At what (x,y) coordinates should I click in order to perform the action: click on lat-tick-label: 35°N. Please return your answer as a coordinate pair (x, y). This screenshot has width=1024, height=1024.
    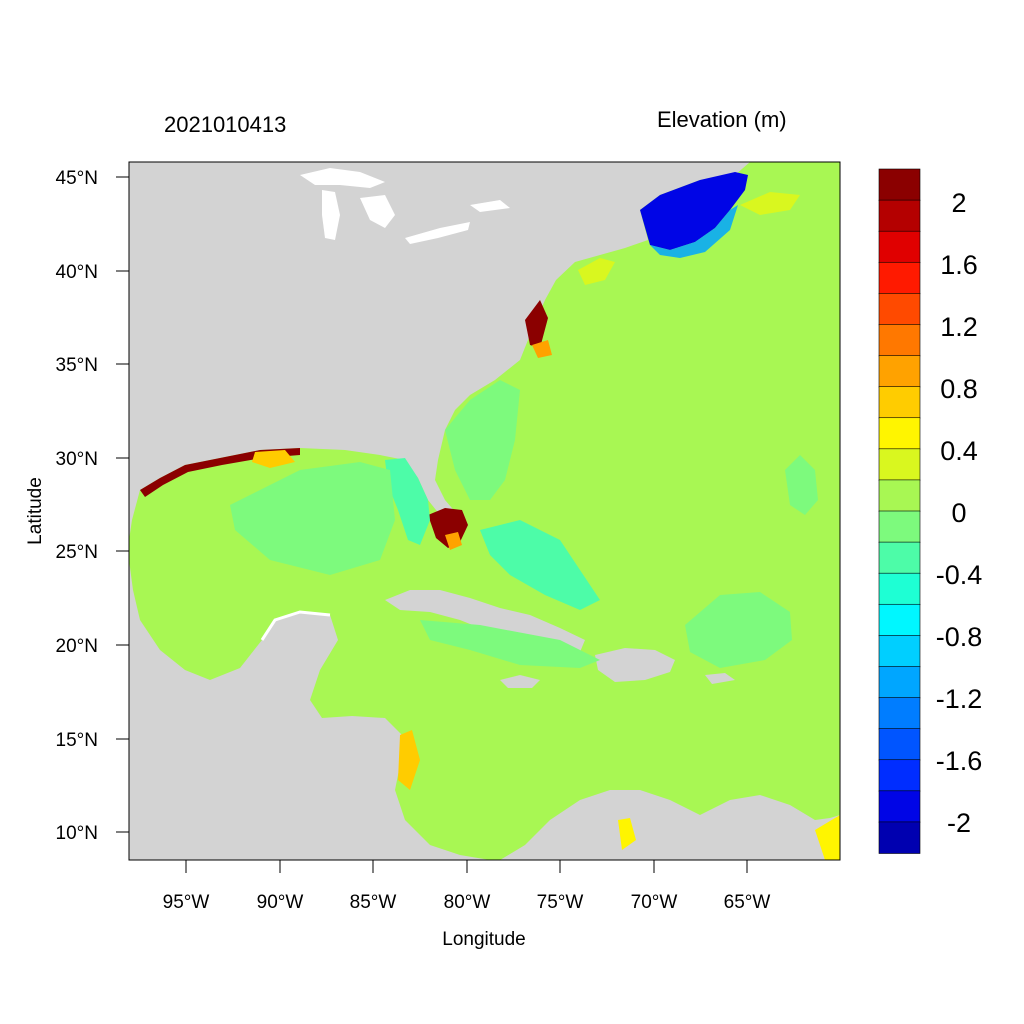
    Looking at the image, I should click on (77, 365).